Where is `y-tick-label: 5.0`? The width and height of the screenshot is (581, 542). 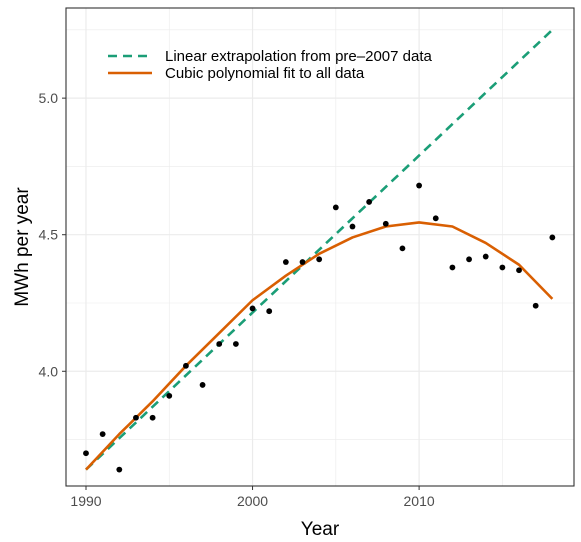
y-tick-label: 5.0 is located at coordinates (49, 98).